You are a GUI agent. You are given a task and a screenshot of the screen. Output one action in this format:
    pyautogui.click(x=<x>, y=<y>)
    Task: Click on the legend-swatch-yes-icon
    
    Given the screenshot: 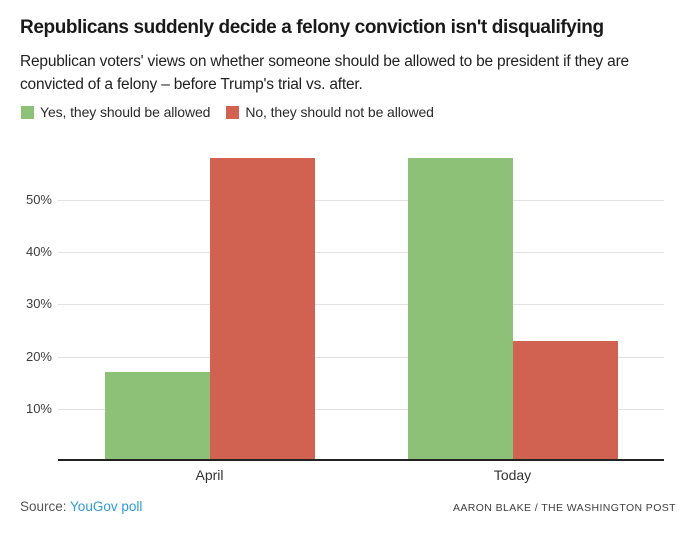 What is the action you would take?
    pyautogui.click(x=27, y=112)
    